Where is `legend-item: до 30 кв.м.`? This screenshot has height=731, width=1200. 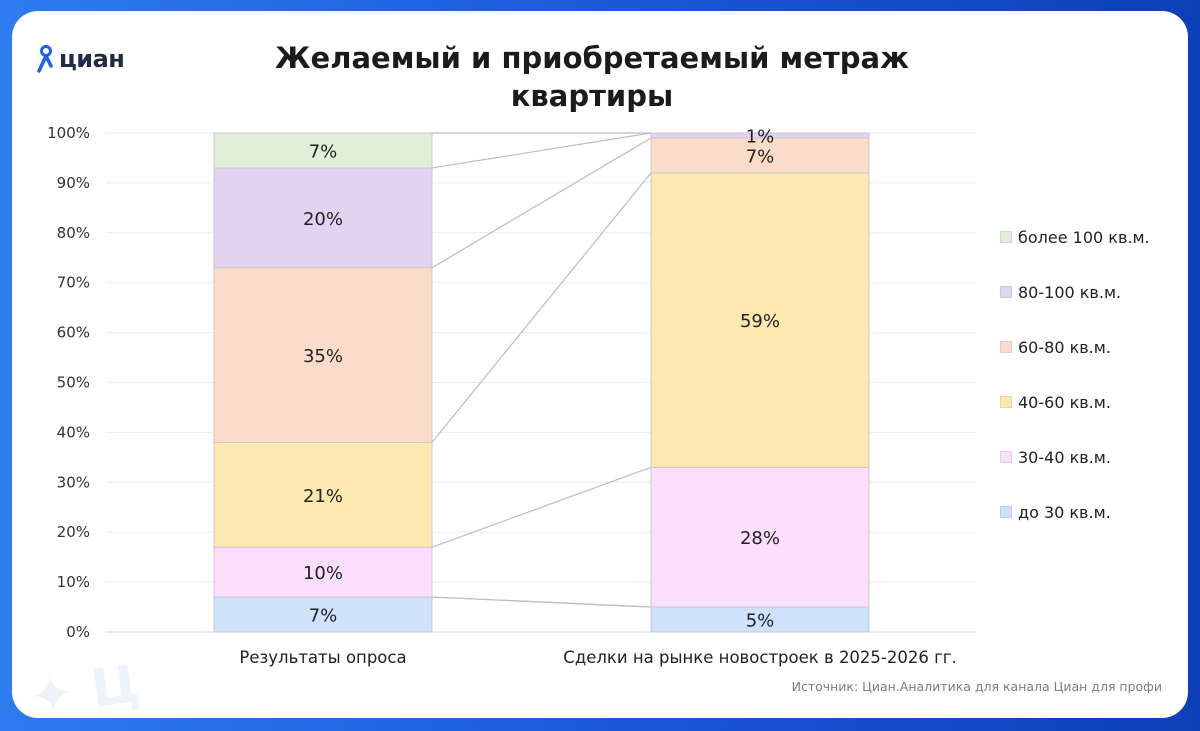
legend-item: до 30 кв.м. is located at coordinates (1075, 512).